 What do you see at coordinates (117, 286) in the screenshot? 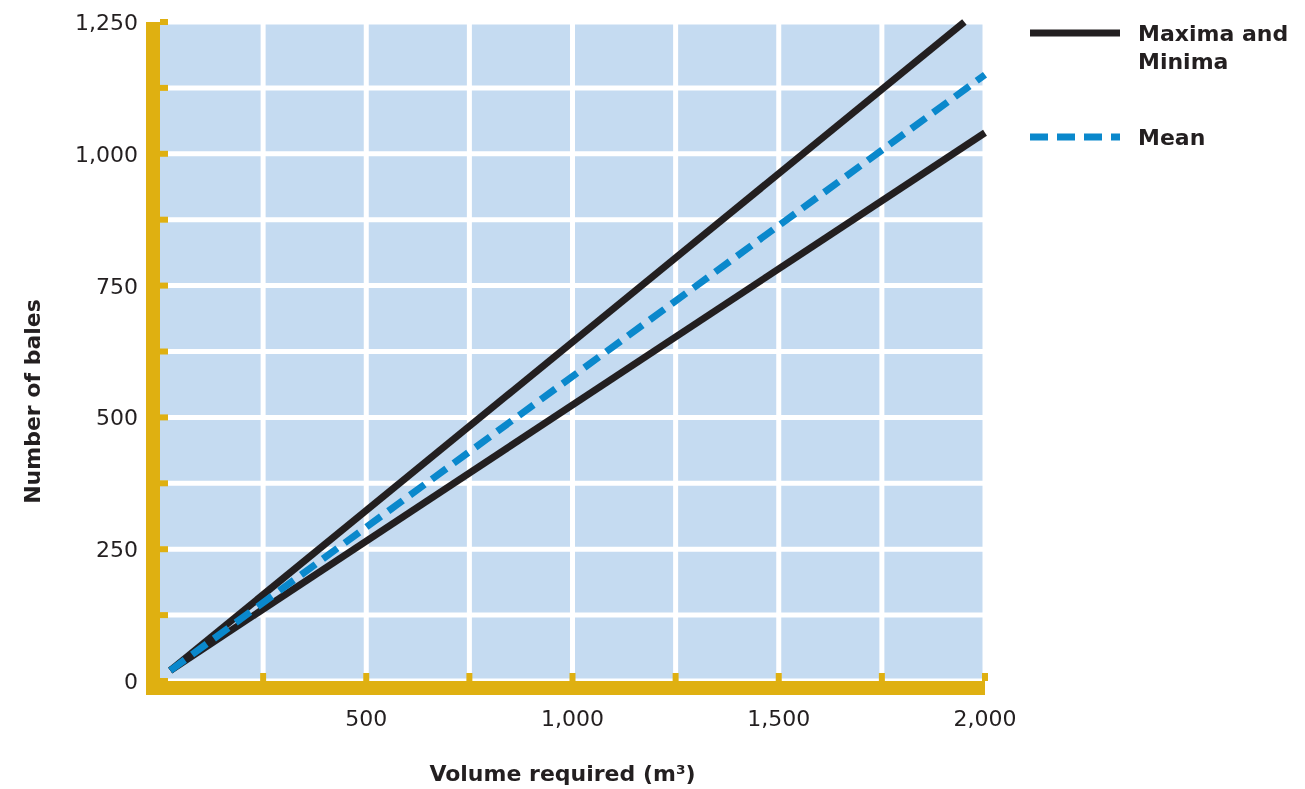
I see `y-tick-label: 750` at bounding box center [117, 286].